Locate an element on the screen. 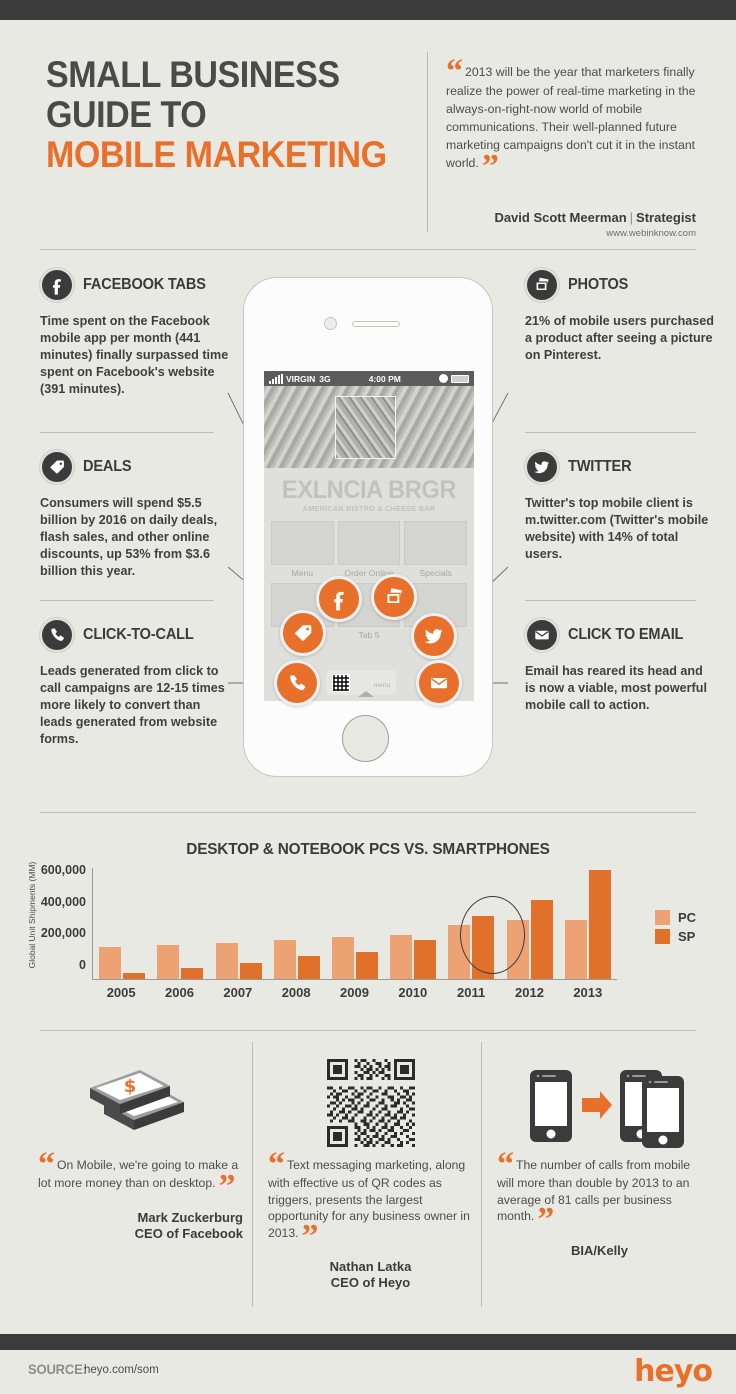 Image resolution: width=736 pixels, height=1394 pixels. earpiece-speaker-icon is located at coordinates (376, 324).